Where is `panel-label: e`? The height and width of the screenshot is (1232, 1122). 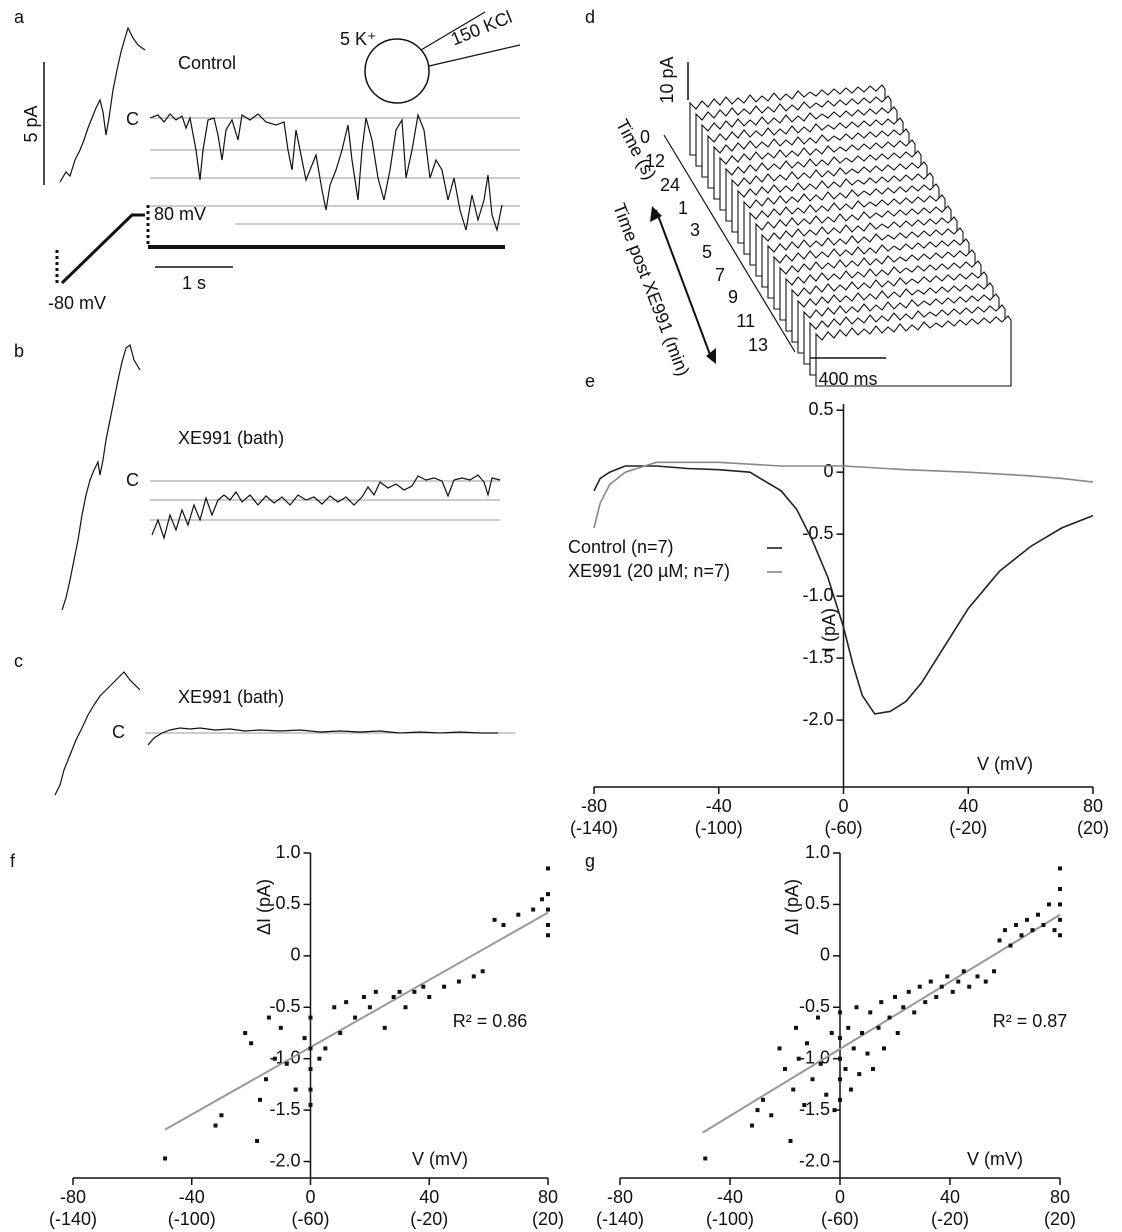
panel-label: e is located at coordinates (590, 381).